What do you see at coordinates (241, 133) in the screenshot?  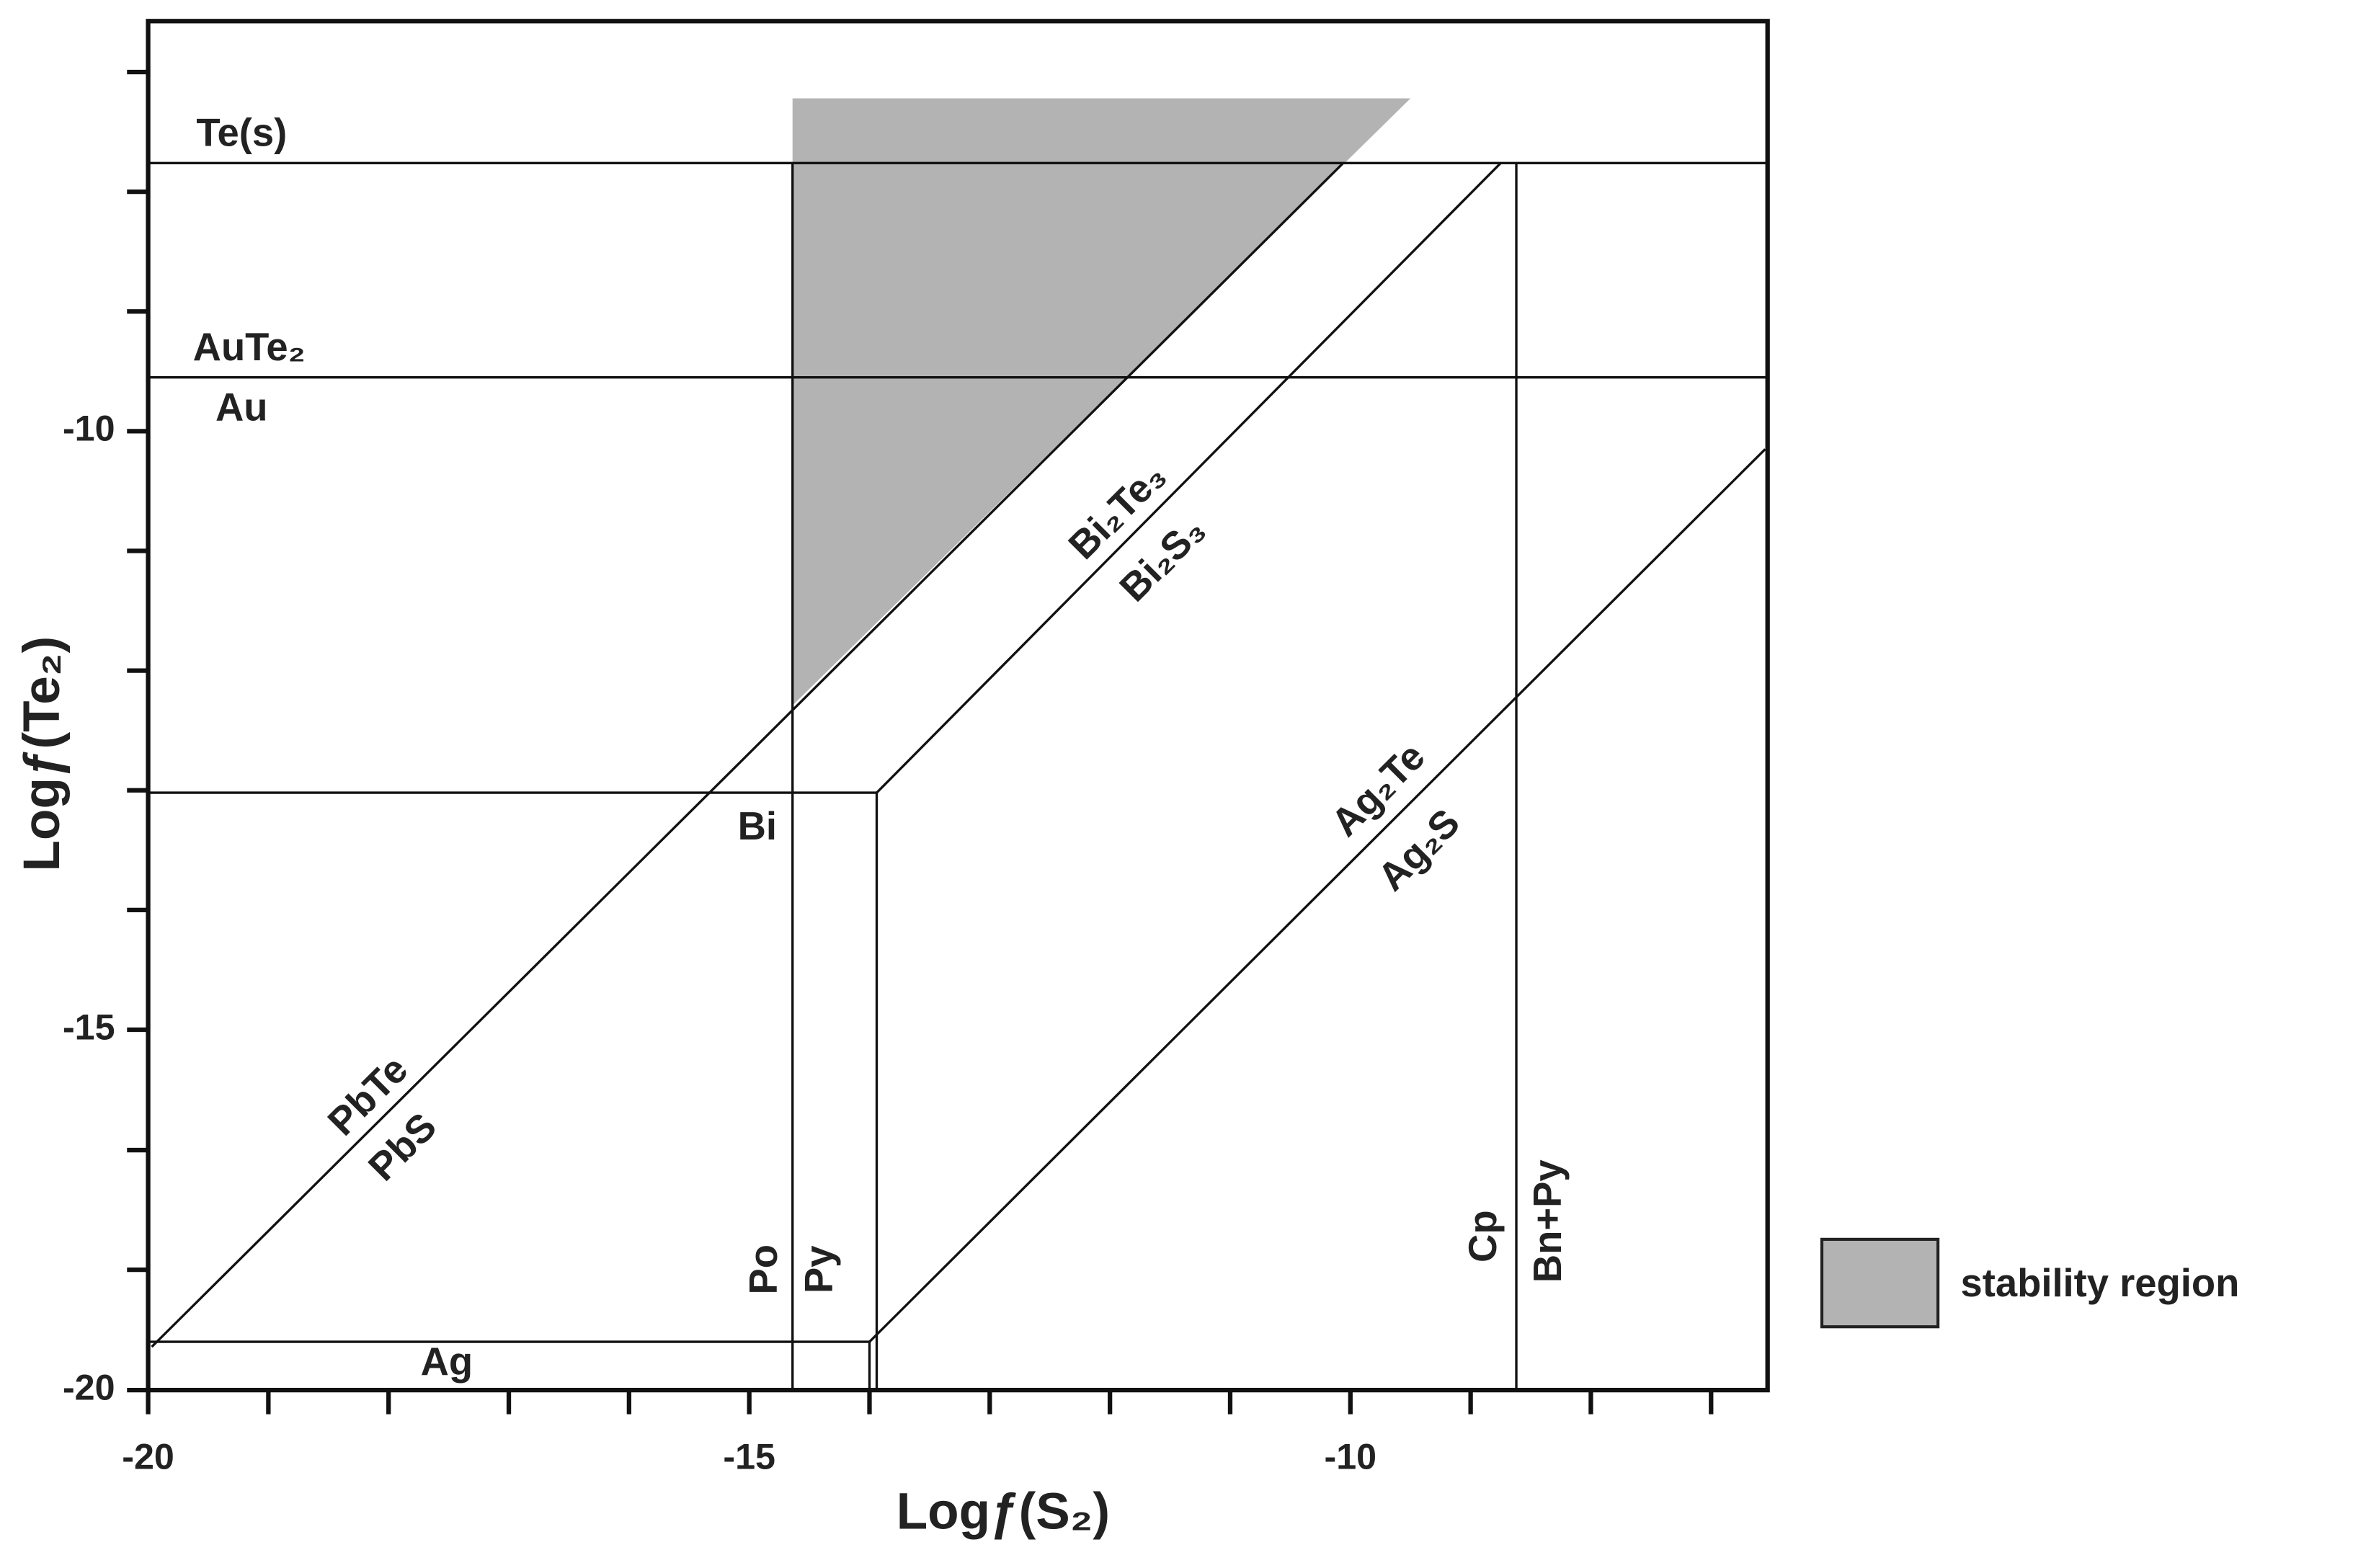 I see `region-label: Te(s)` at bounding box center [241, 133].